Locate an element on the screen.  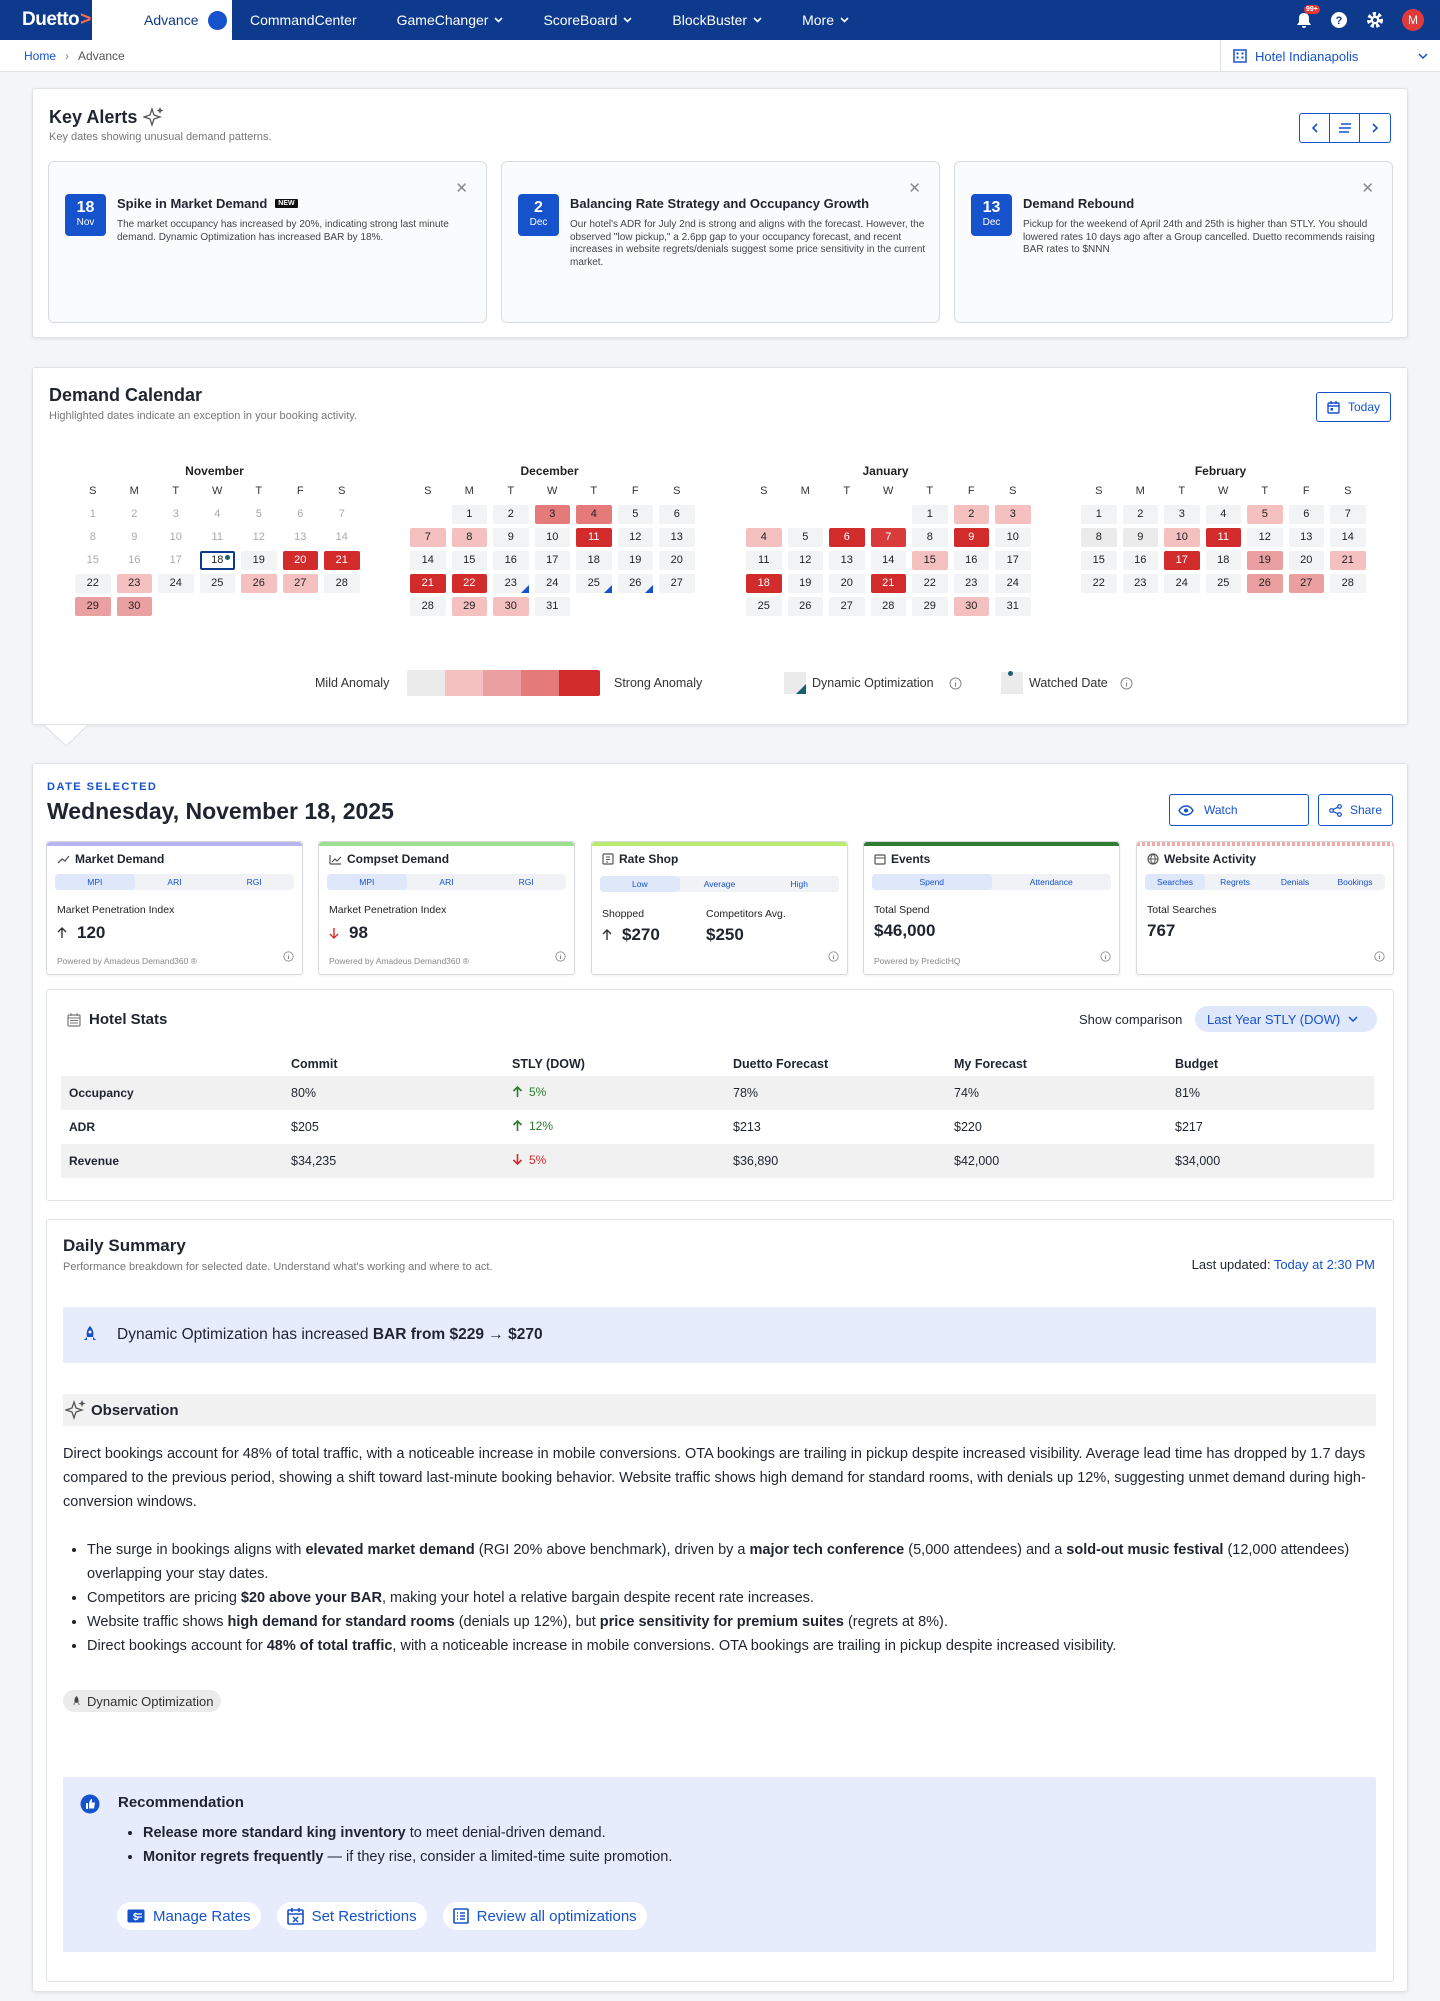
tab-rgi: RGI is located at coordinates (254, 882).